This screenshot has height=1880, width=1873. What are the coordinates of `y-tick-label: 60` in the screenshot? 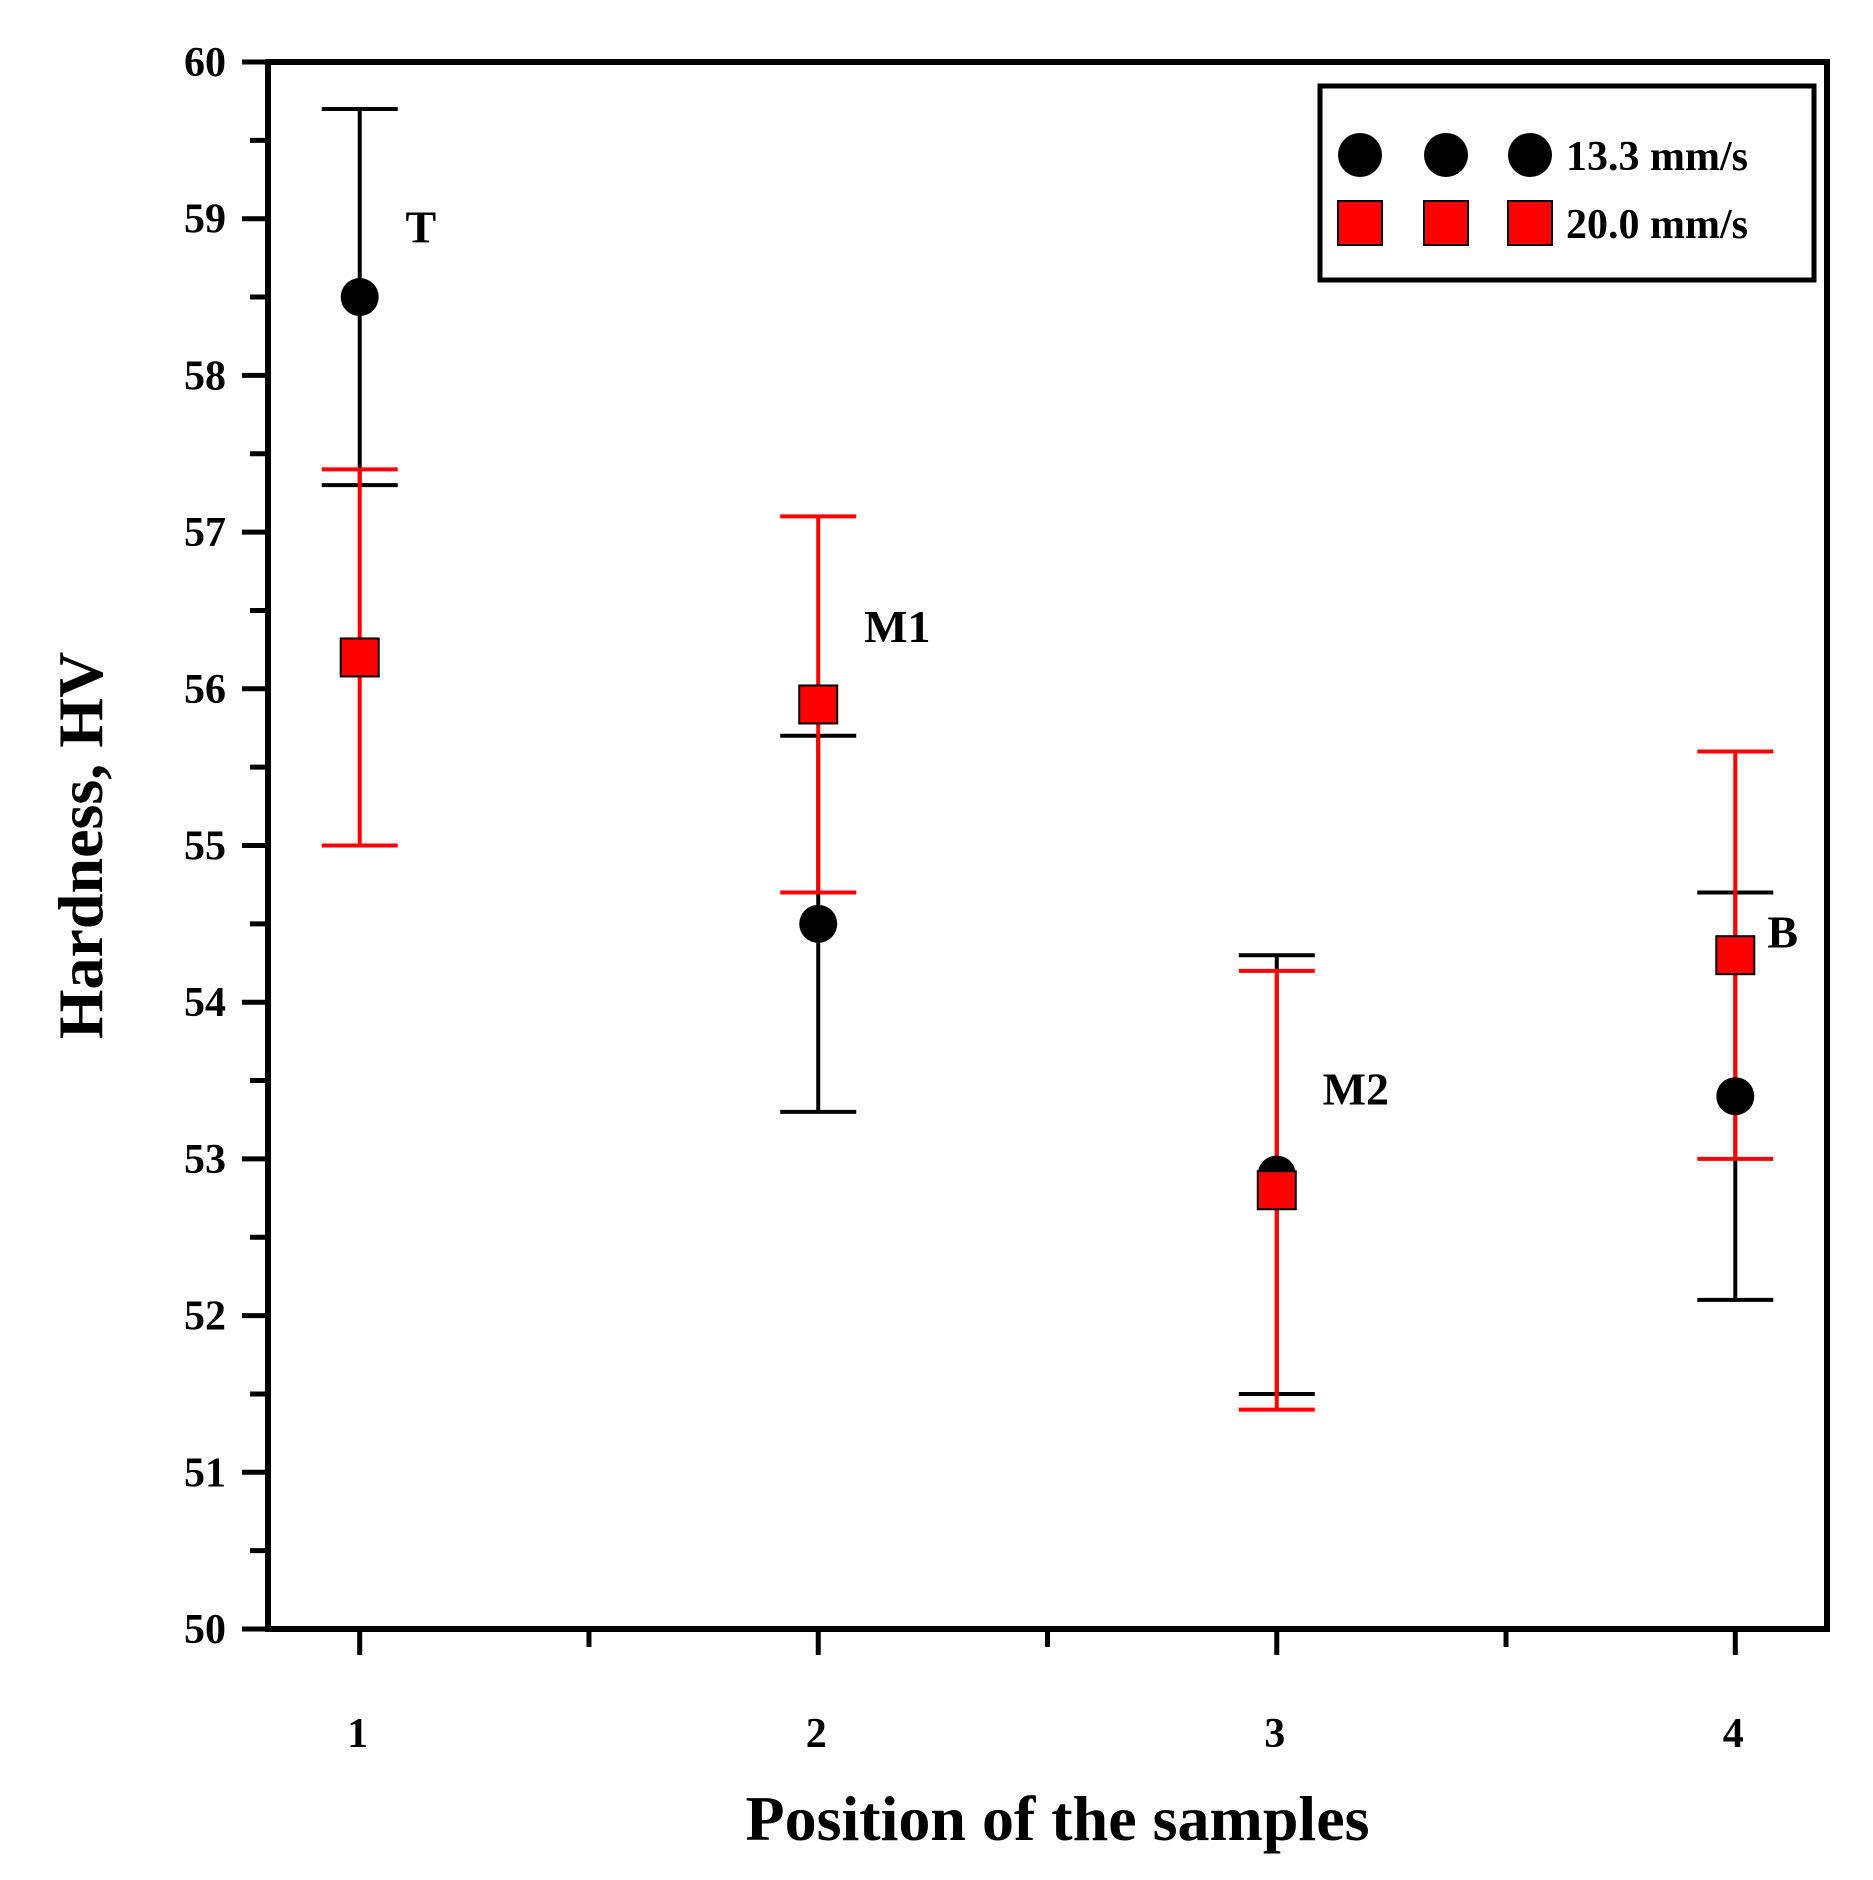 It's located at (205, 63).